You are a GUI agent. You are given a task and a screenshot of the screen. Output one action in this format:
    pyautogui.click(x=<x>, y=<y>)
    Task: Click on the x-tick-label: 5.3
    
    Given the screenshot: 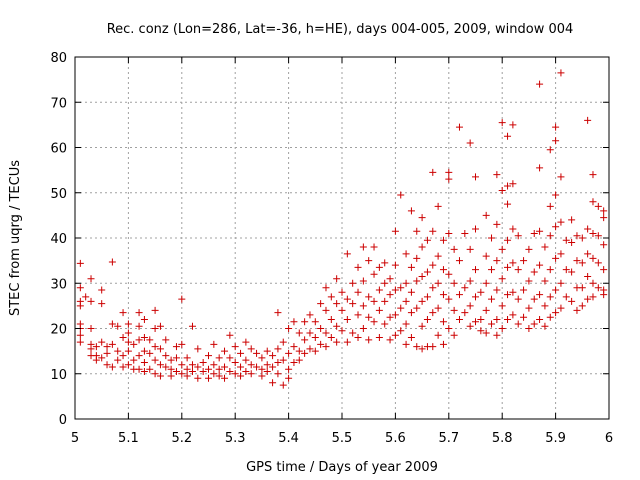 What is the action you would take?
    pyautogui.click(x=235, y=438)
    